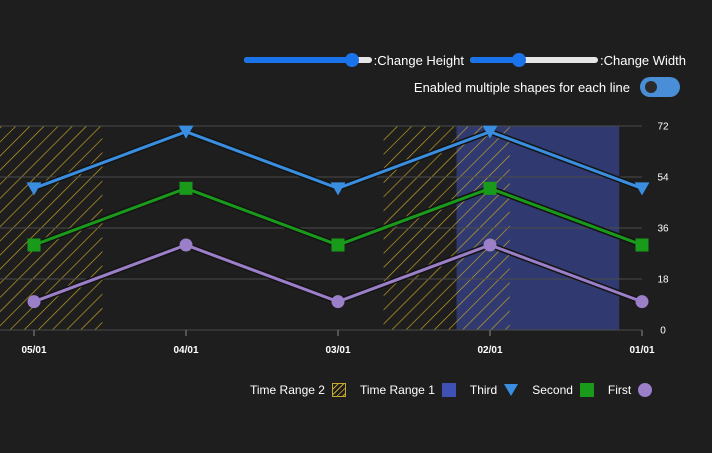 The width and height of the screenshot is (712, 453). I want to click on triangle-down-icon, so click(511, 390).